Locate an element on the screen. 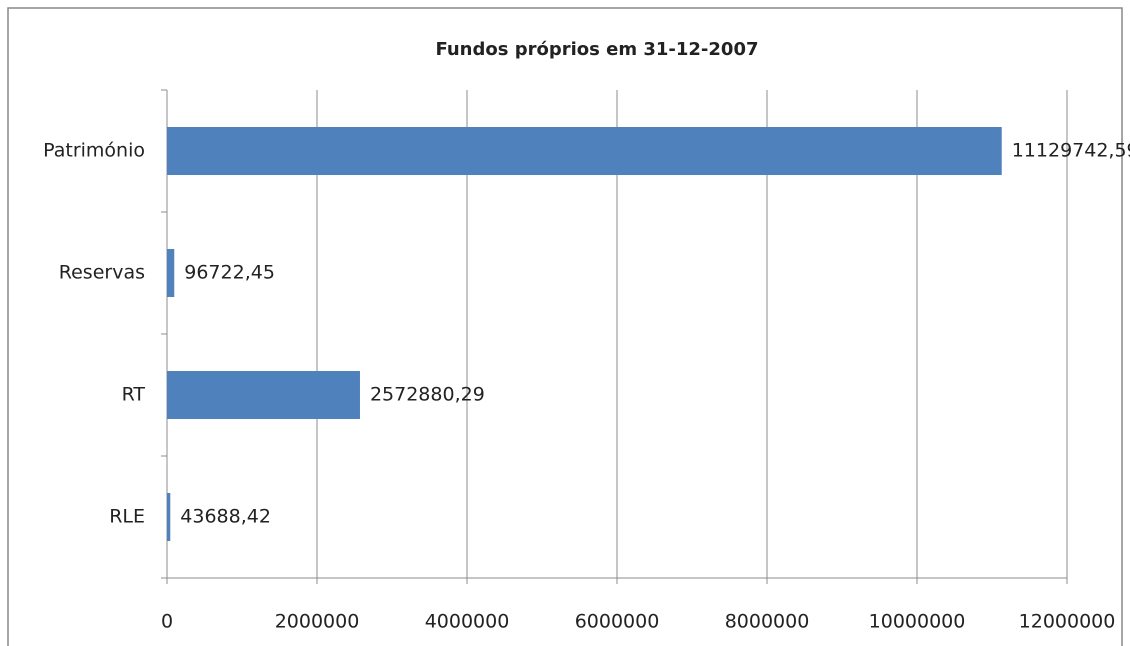 This screenshot has height=646, width=1130. chart-title: Fundos próprios em 31-12-2007 is located at coordinates (596, 49).